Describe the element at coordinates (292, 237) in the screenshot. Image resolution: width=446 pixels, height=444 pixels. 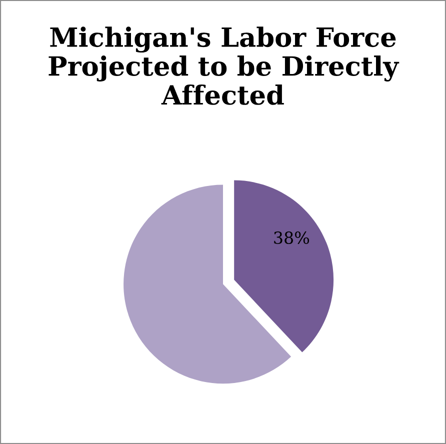
I see `data-label: 38%` at that location.